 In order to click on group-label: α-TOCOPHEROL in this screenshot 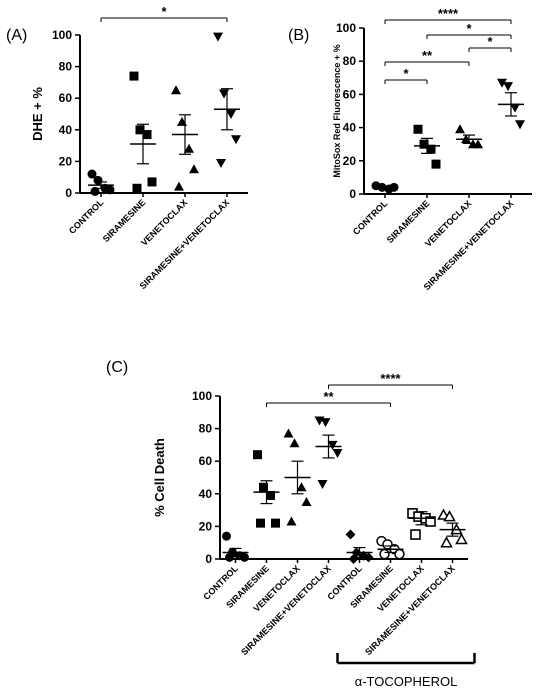, I will do `click(406, 681)`.